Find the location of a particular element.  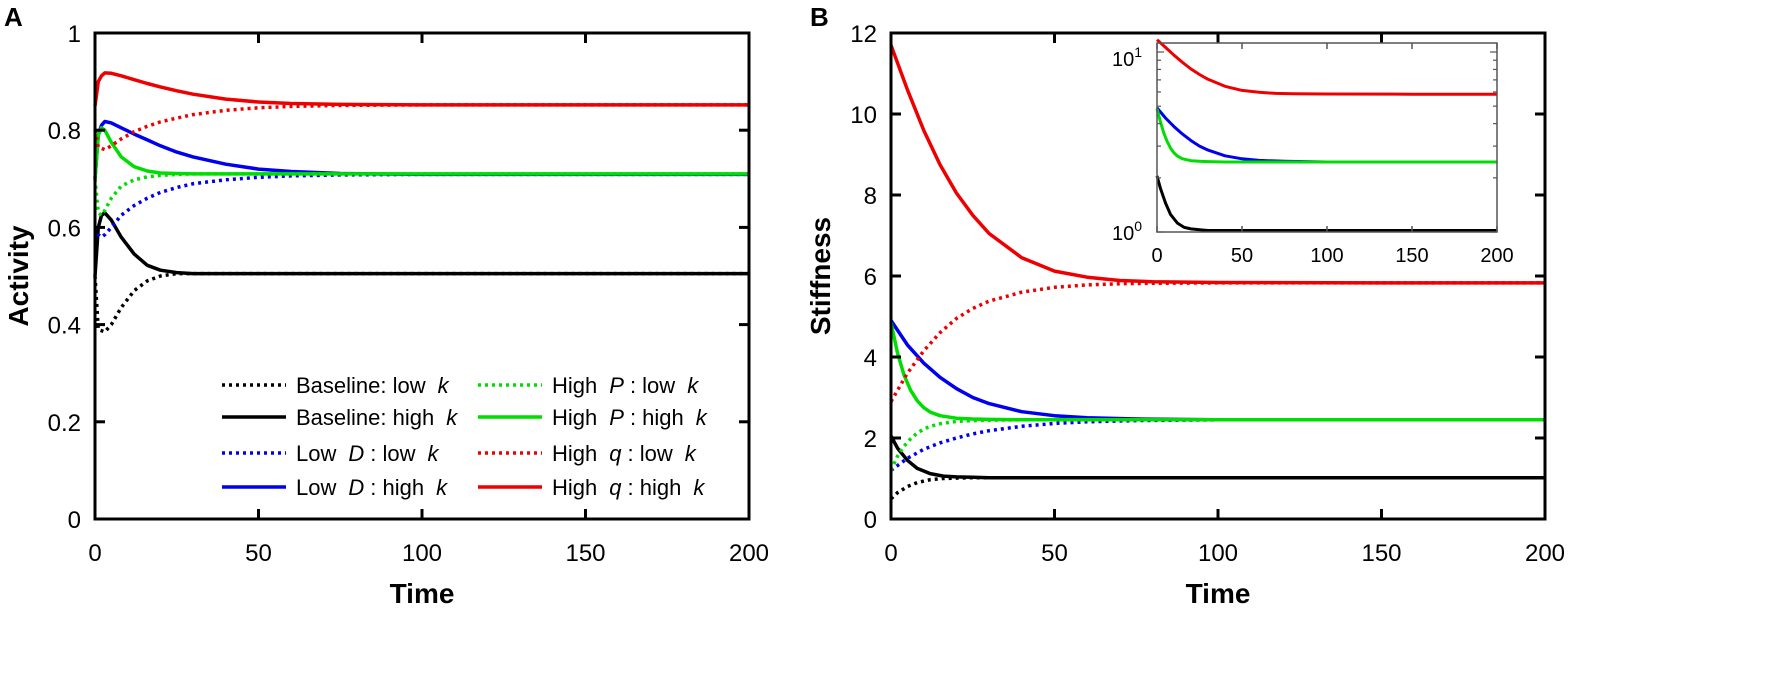

panel-b-y-tick-label: 8 is located at coordinates (870, 196).